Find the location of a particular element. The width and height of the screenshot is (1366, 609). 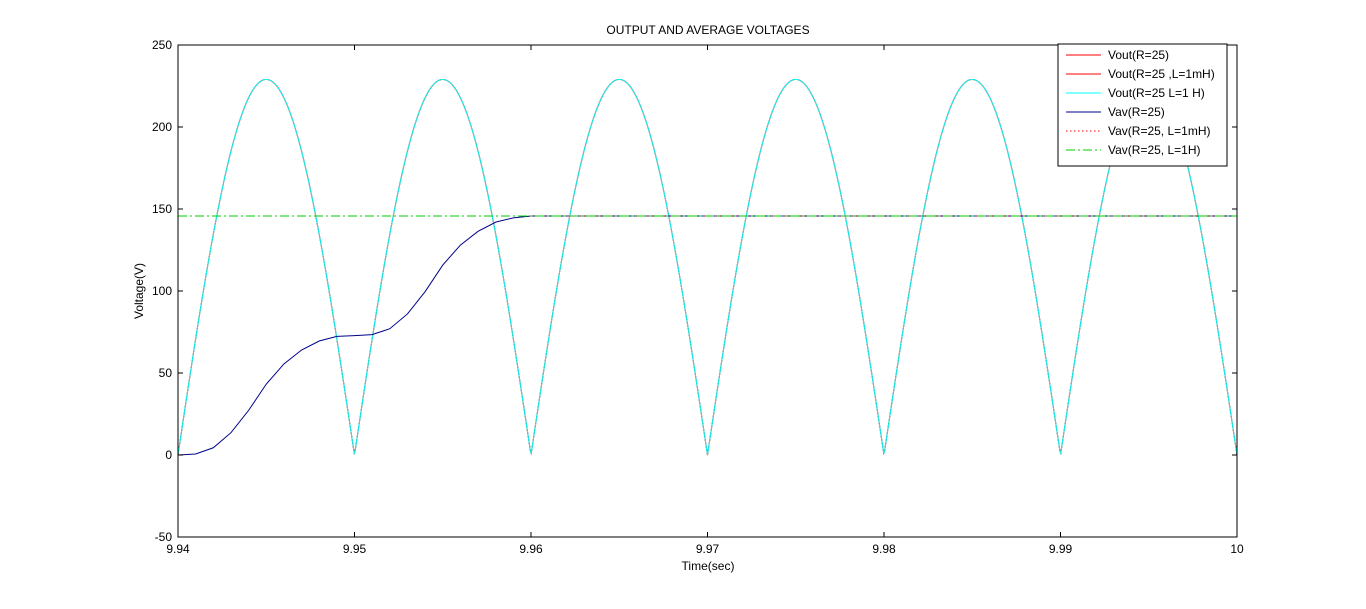

x-tick-label: 9.95 is located at coordinates (355, 549).